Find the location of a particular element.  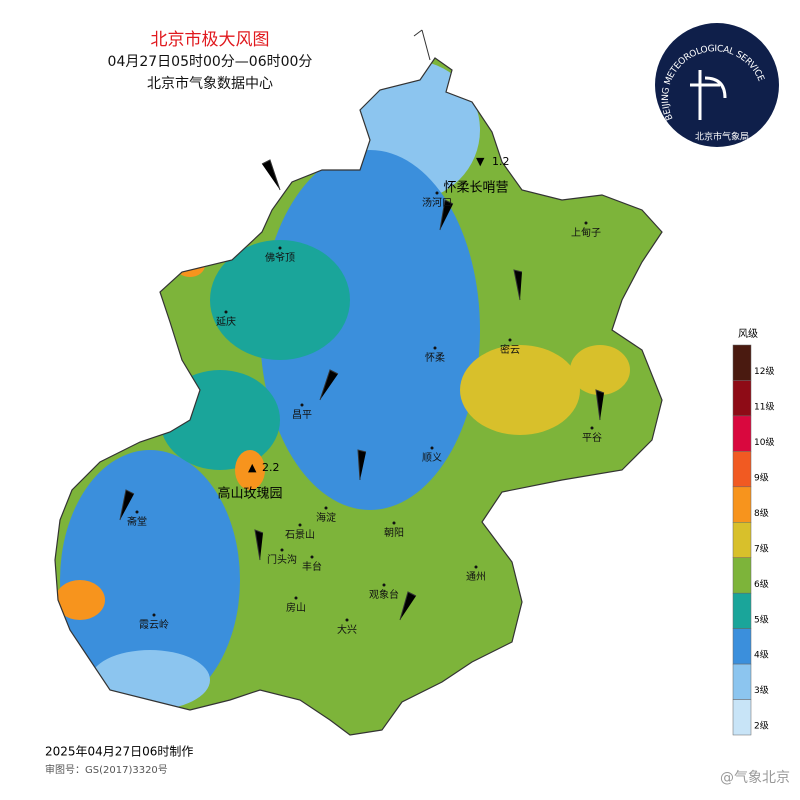

logo: BEIJING METEOROLOGICAL SERVICE 北京市气象局 is located at coordinates (717, 85).